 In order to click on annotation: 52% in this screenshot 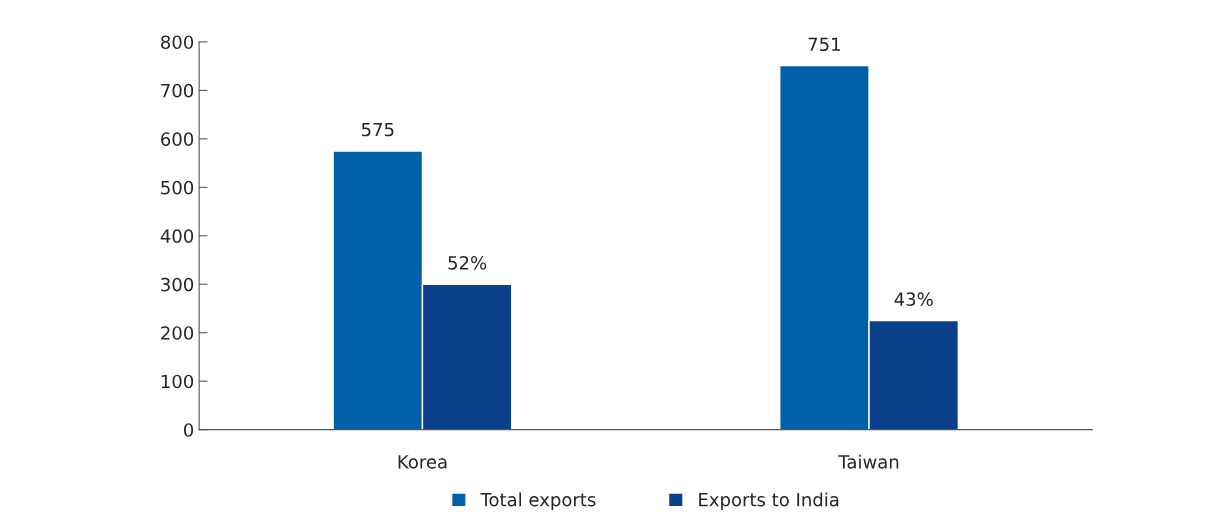, I will do `click(467, 263)`.